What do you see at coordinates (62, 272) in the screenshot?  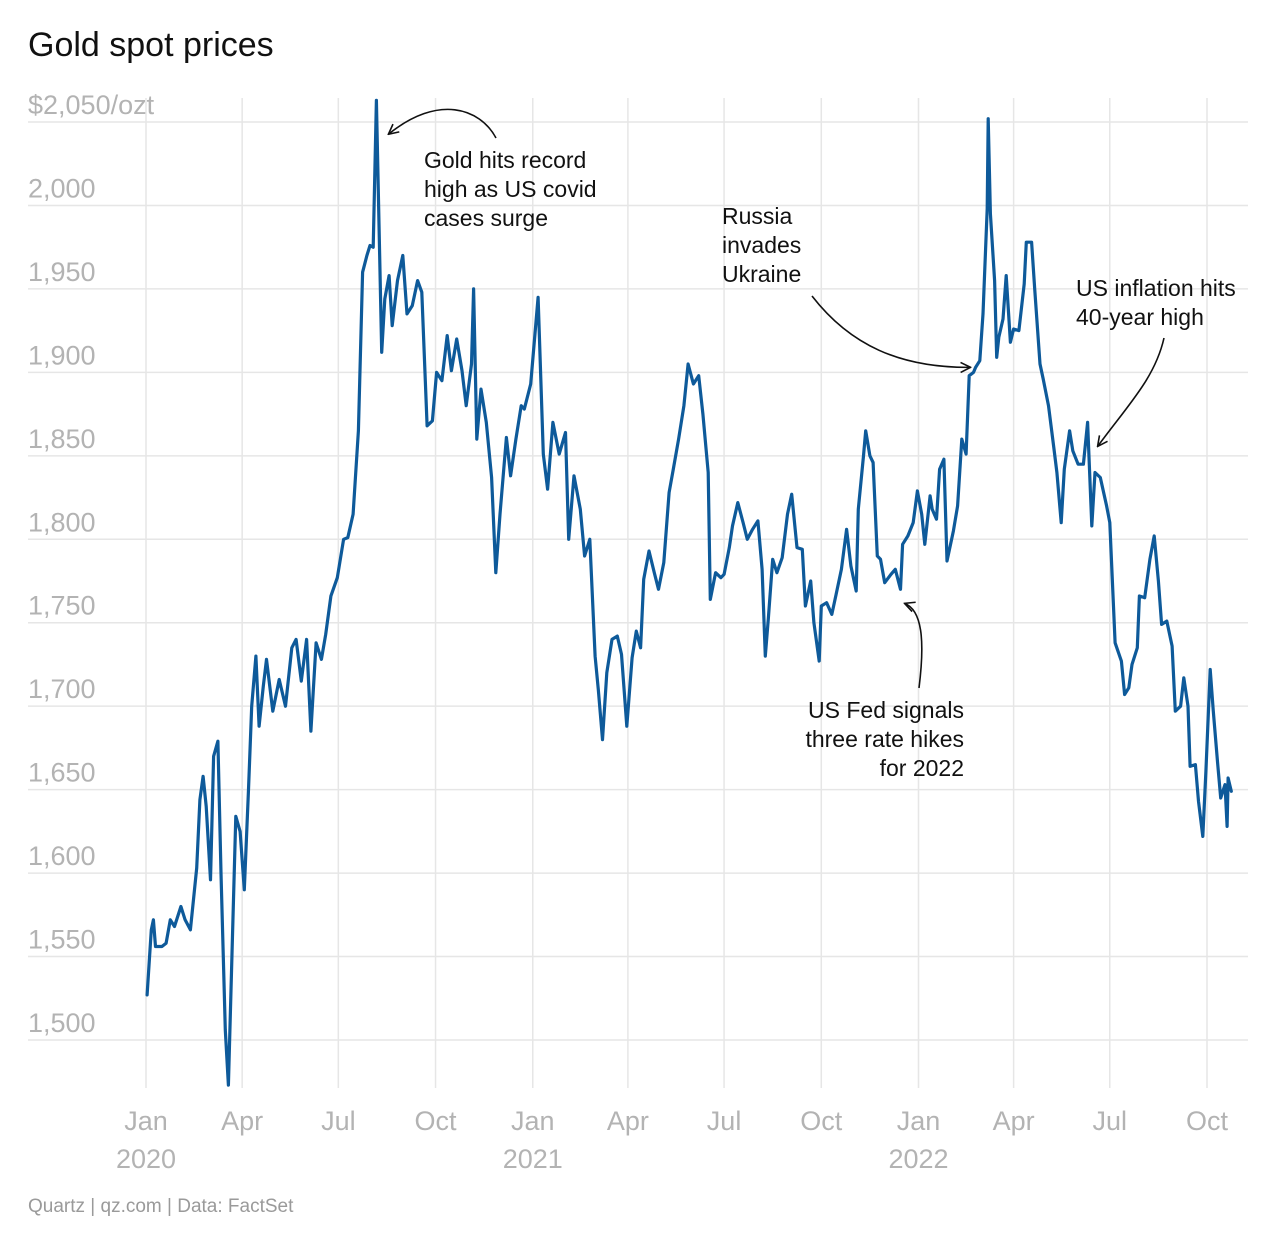 I see `y-tick-label: 1,950` at bounding box center [62, 272].